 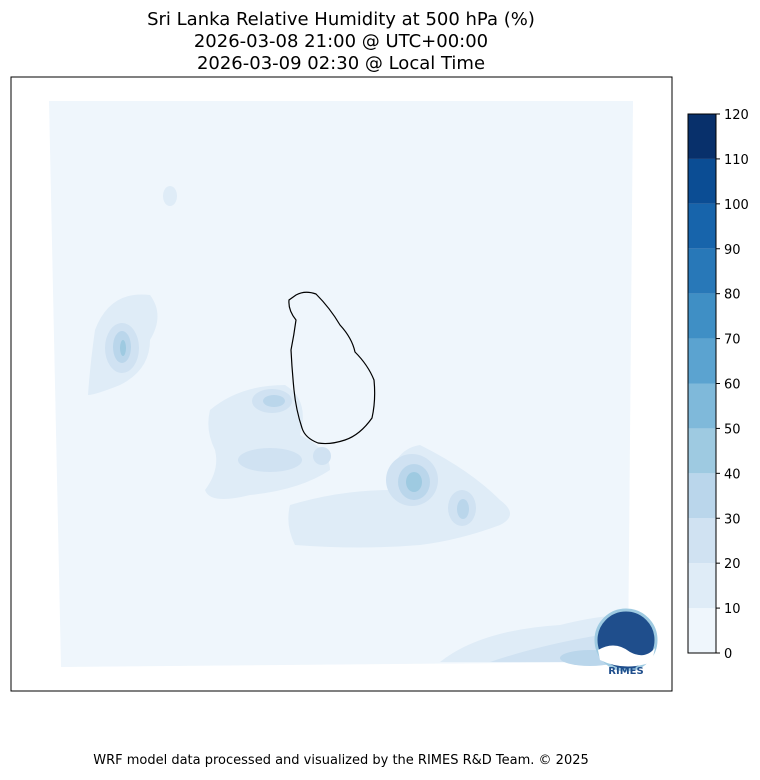 What do you see at coordinates (732, 429) in the screenshot?
I see `colorbar-tick-label: 50` at bounding box center [732, 429].